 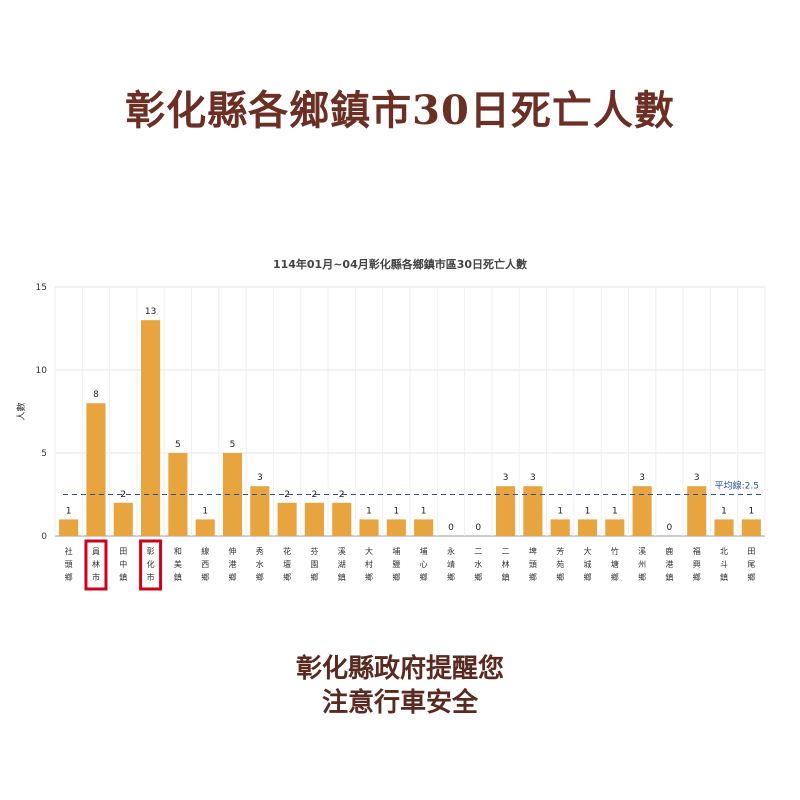 What do you see at coordinates (560, 564) in the screenshot?
I see `x-tick-label: 芳苑鄉` at bounding box center [560, 564].